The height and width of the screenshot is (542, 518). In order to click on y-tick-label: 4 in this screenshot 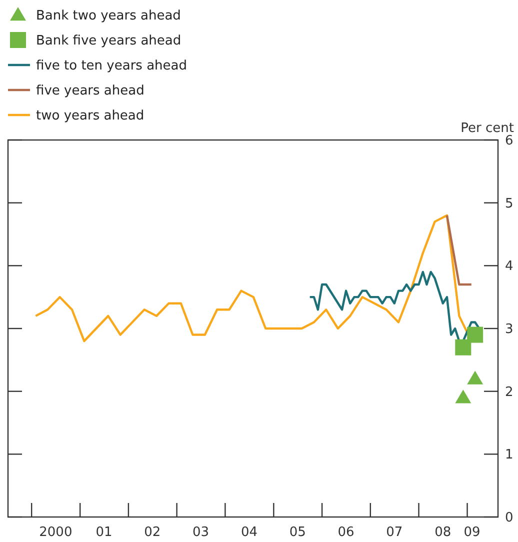, I will do `click(509, 266)`.